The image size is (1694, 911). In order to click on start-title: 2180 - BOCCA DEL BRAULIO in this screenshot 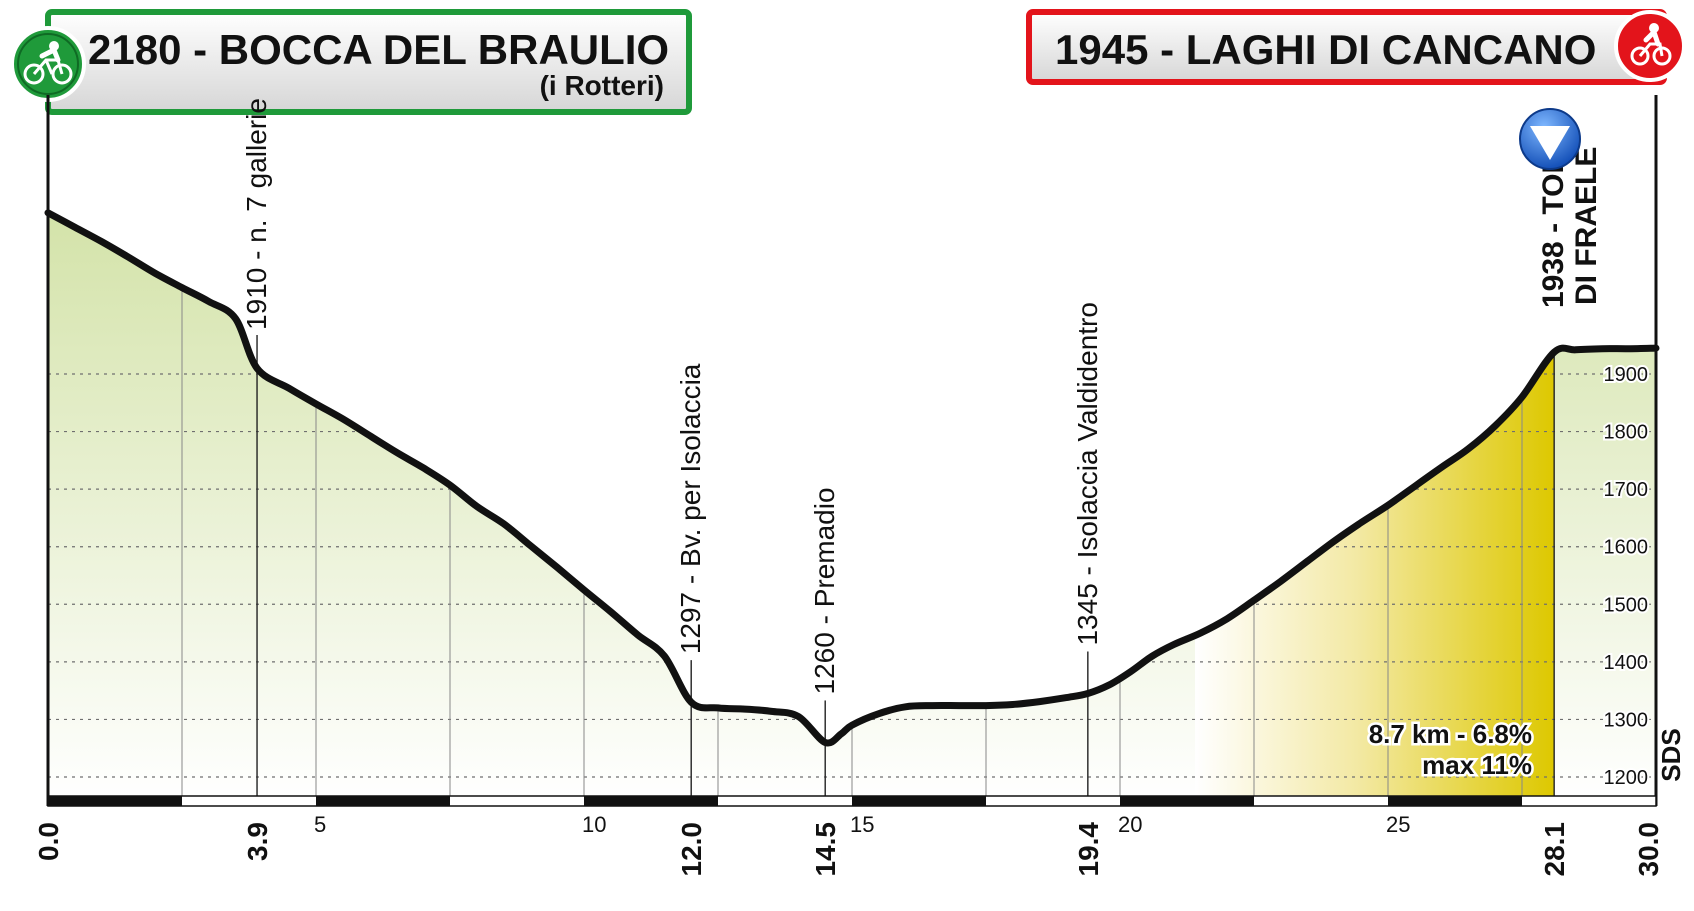, I will do `click(378, 49)`.